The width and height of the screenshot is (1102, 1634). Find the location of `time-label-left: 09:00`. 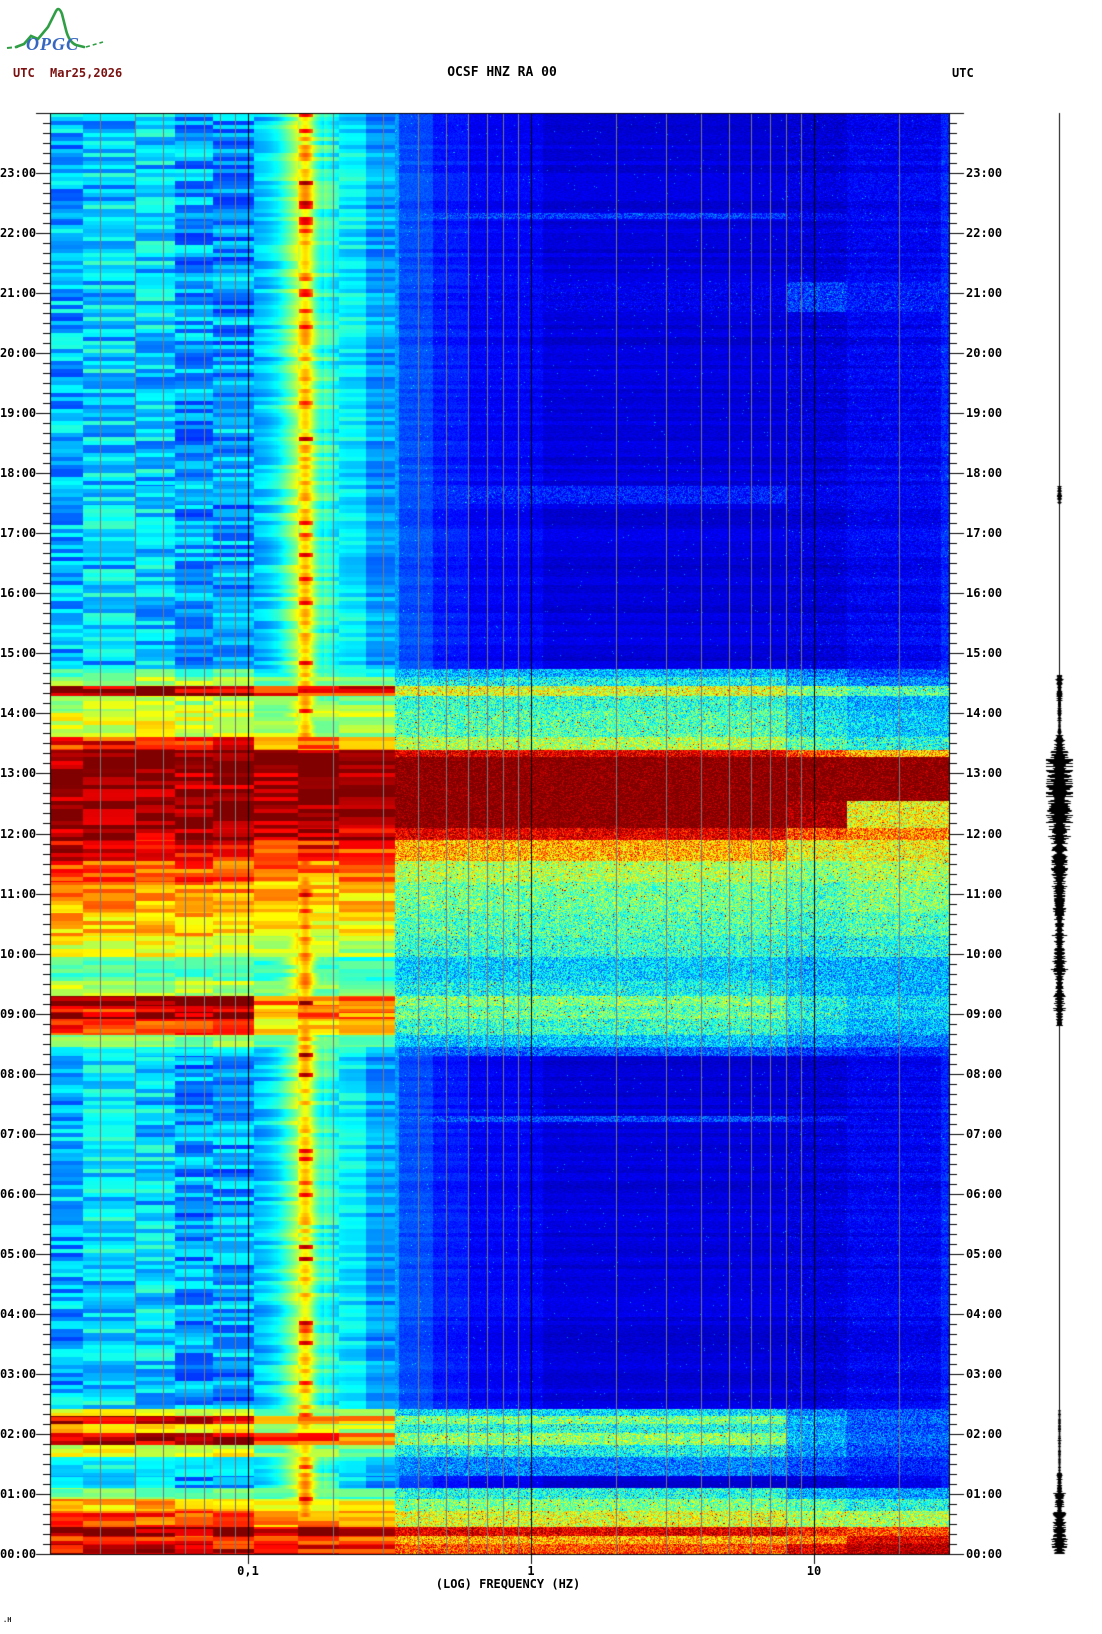

time-label-left: 09:00 is located at coordinates (18, 1014).